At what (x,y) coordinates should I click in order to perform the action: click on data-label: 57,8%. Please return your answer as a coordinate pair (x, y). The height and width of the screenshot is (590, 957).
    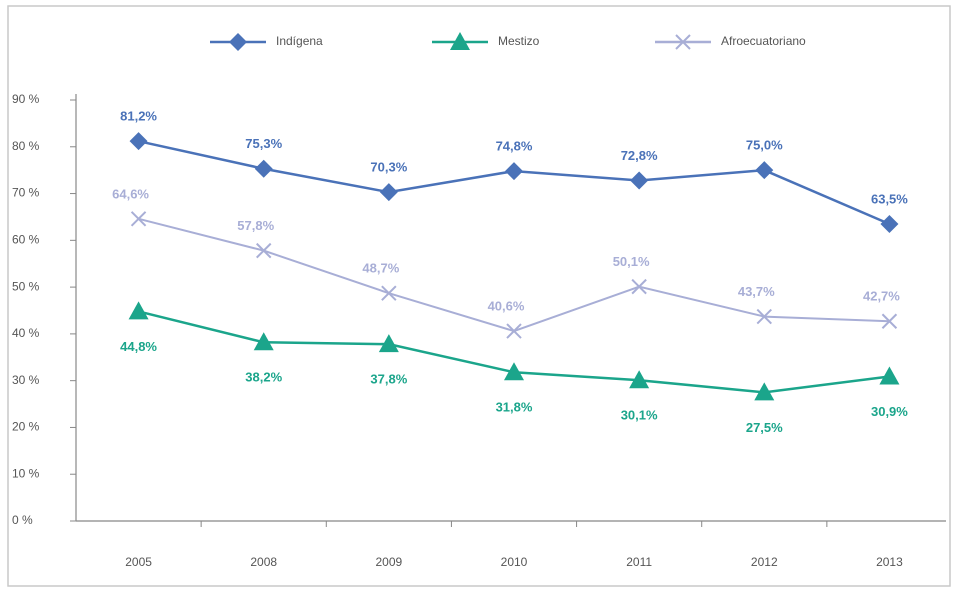
    Looking at the image, I should click on (255, 225).